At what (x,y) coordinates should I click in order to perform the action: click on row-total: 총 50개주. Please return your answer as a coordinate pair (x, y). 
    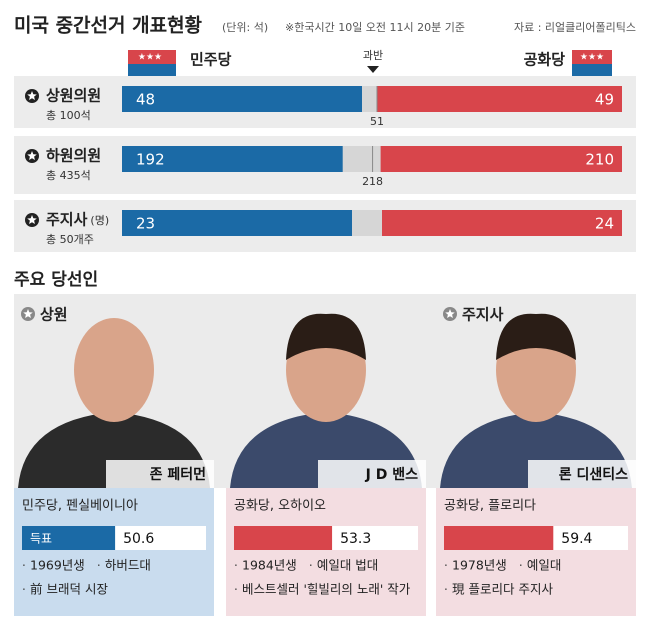
    Looking at the image, I should click on (70, 239).